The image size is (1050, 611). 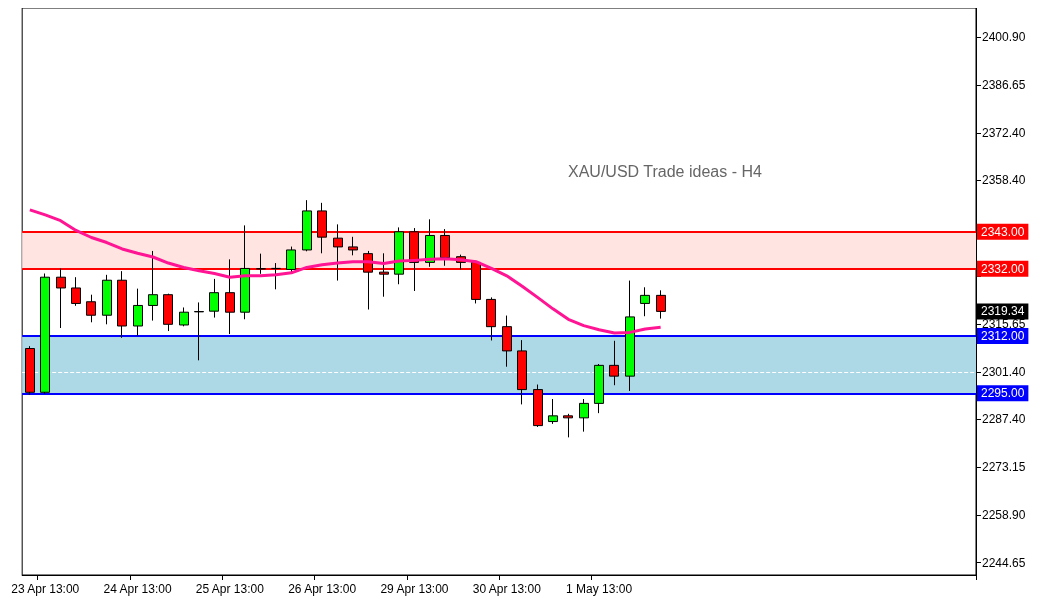 I want to click on x-tick-label: 30 Apr 13:00, so click(x=507, y=589).